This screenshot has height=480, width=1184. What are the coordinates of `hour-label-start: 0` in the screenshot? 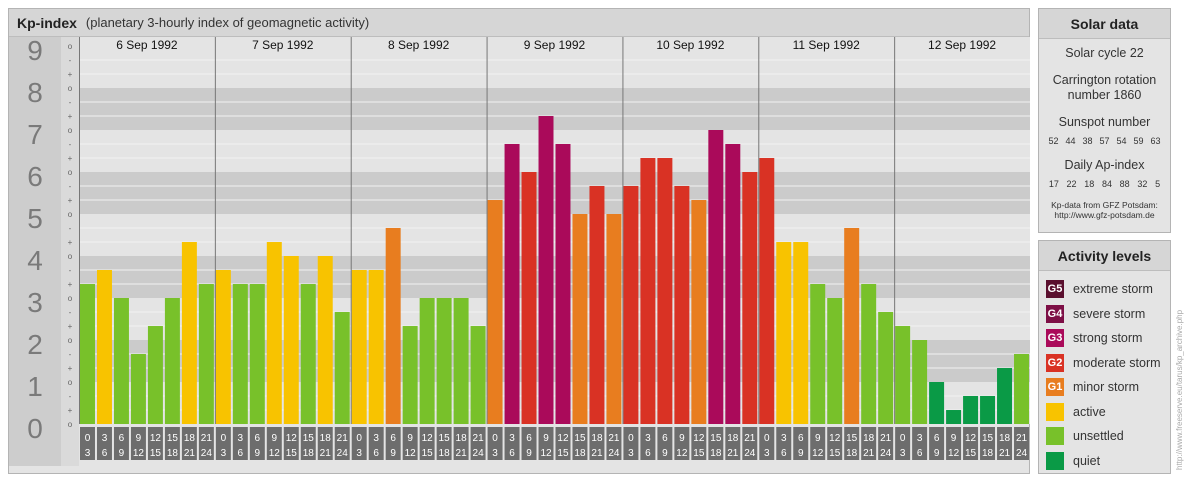 It's located at (88, 438).